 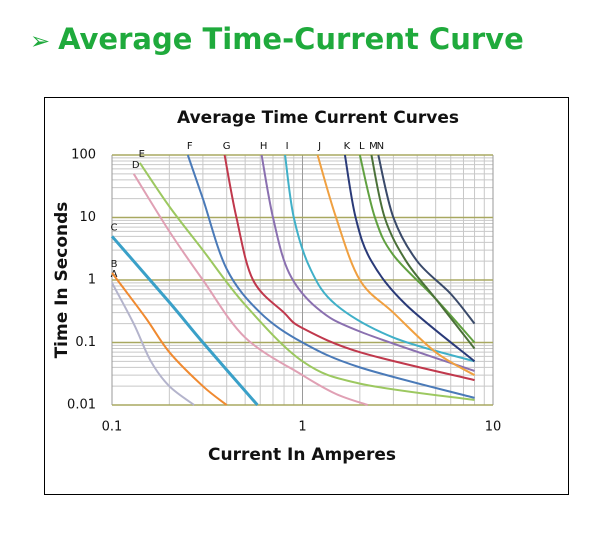 I want to click on curve-label: E, so click(x=142, y=154).